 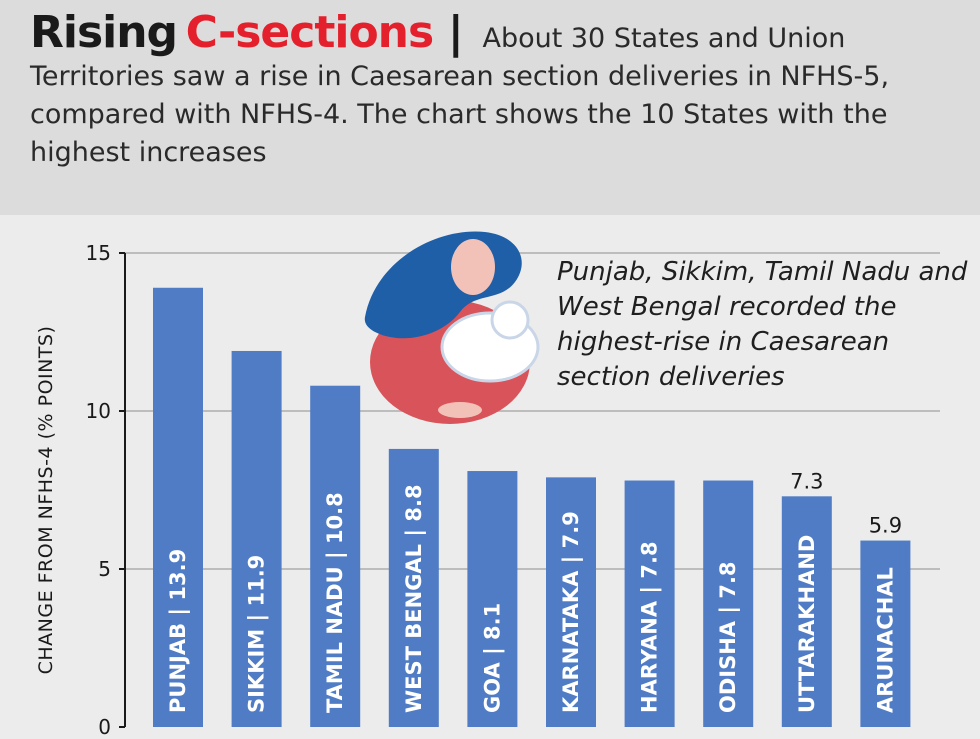 I want to click on illustration-baby-head, so click(x=510, y=320).